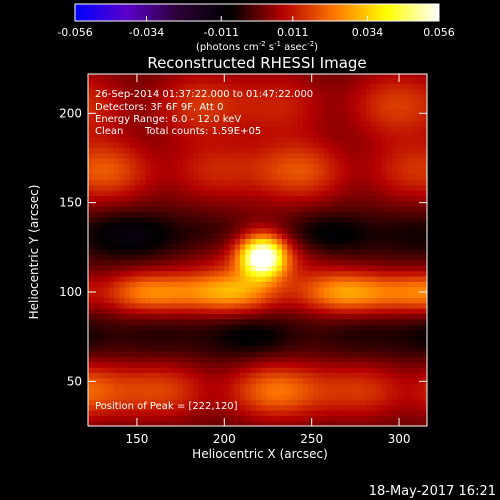 This screenshot has width=500, height=500. I want to click on x-tick-label: 300, so click(399, 439).